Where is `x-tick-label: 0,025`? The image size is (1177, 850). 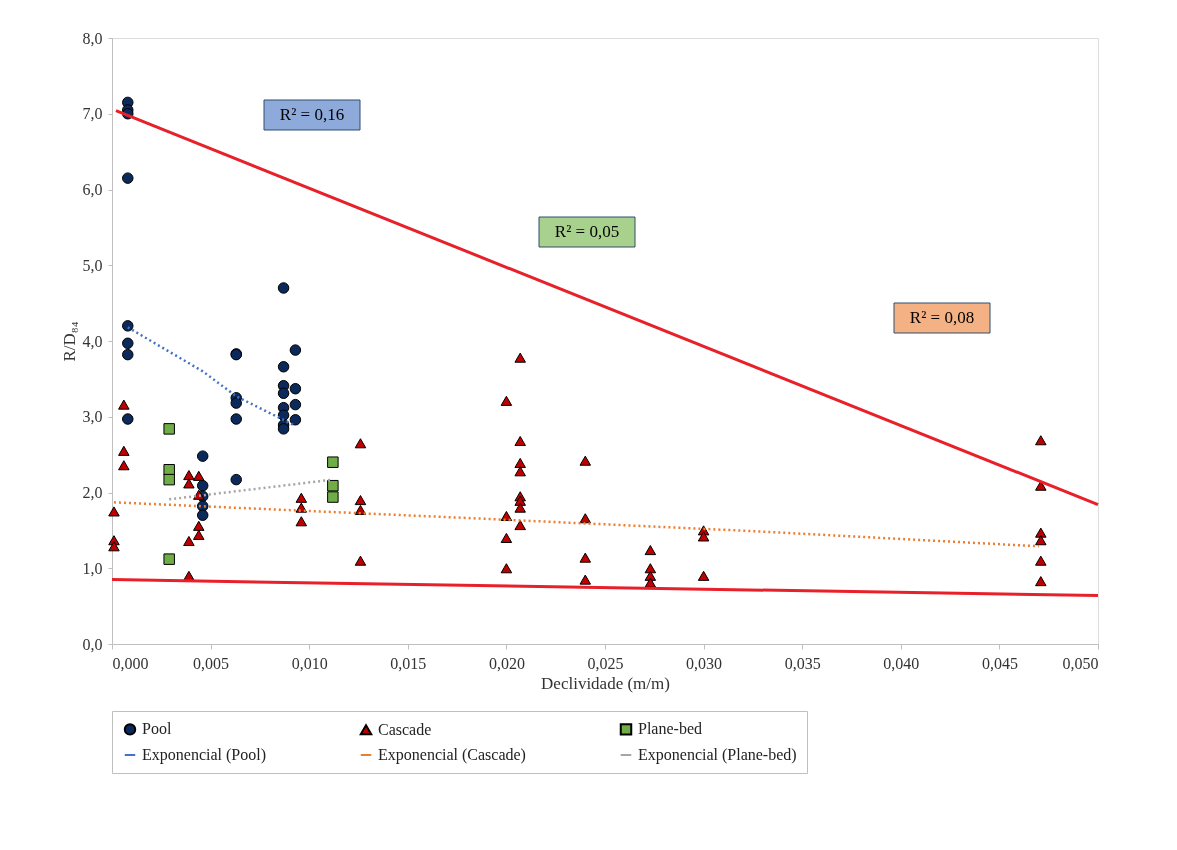
x-tick-label: 0,025 is located at coordinates (605, 663).